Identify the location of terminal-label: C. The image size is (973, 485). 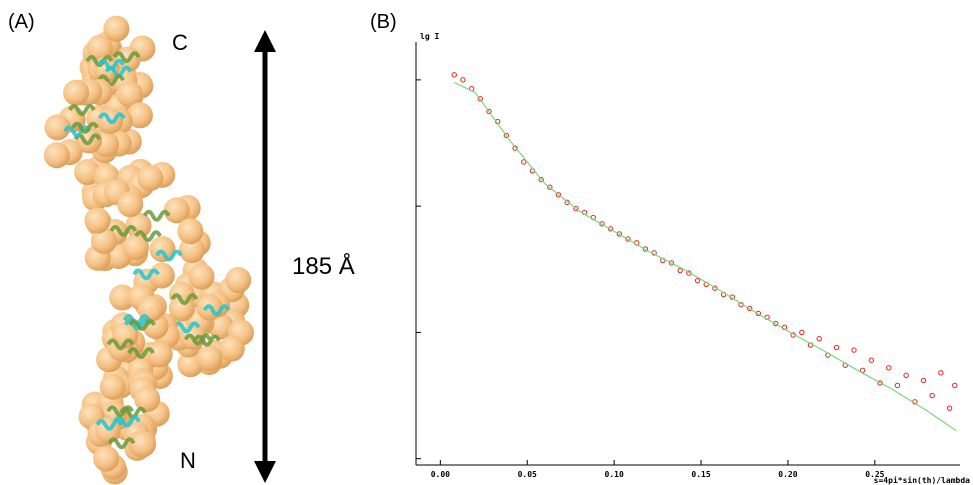
(180, 42).